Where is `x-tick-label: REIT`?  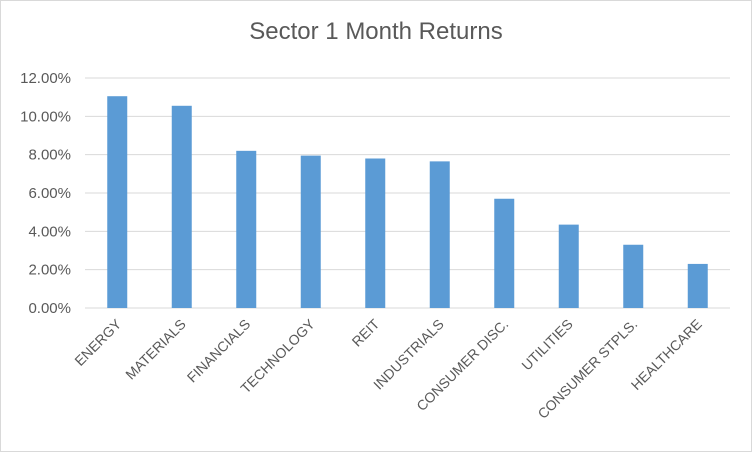 x-tick-label: REIT is located at coordinates (366, 332).